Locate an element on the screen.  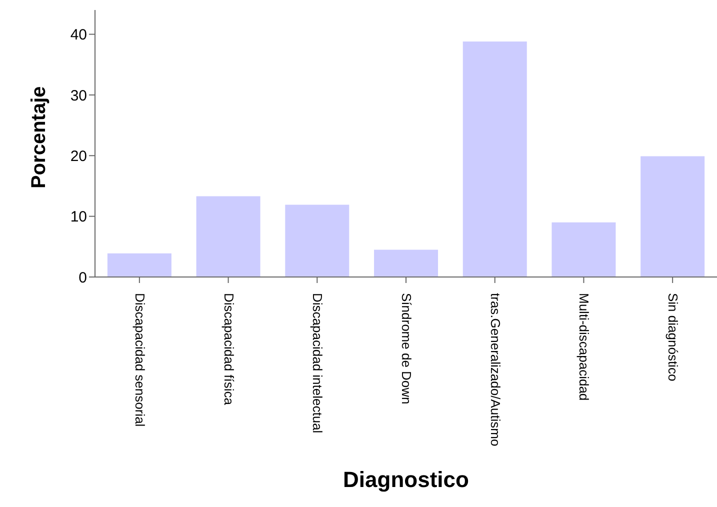
x-tick-label: Discapacidad sensorial is located at coordinates (140, 360).